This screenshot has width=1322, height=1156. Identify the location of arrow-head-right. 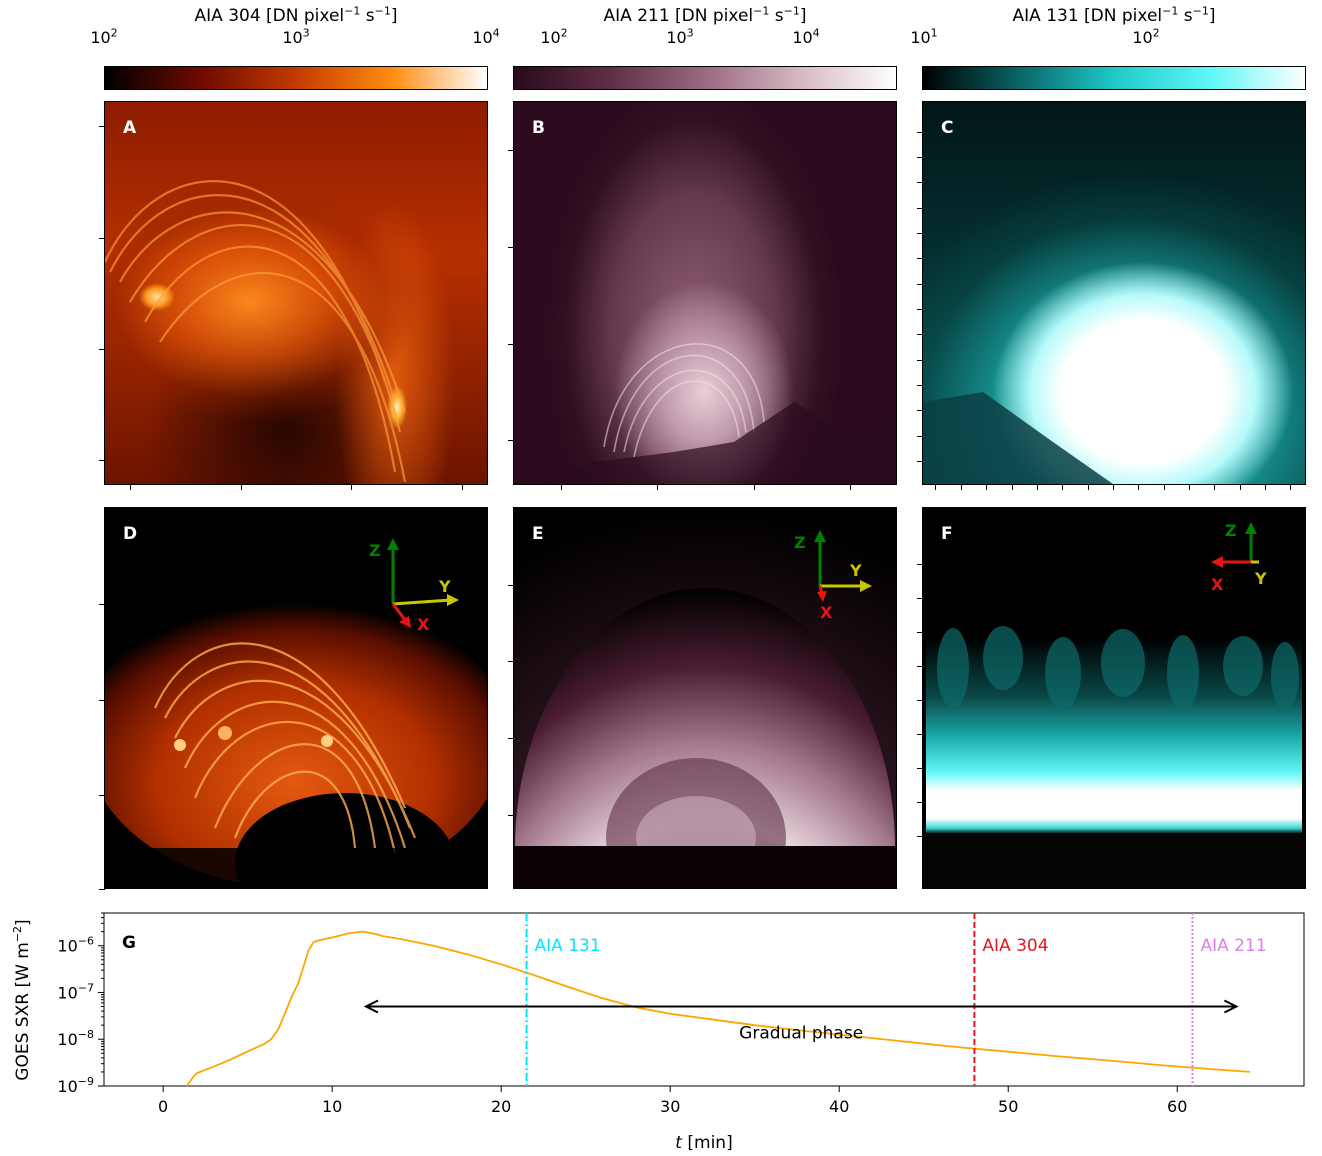
(1231, 1006).